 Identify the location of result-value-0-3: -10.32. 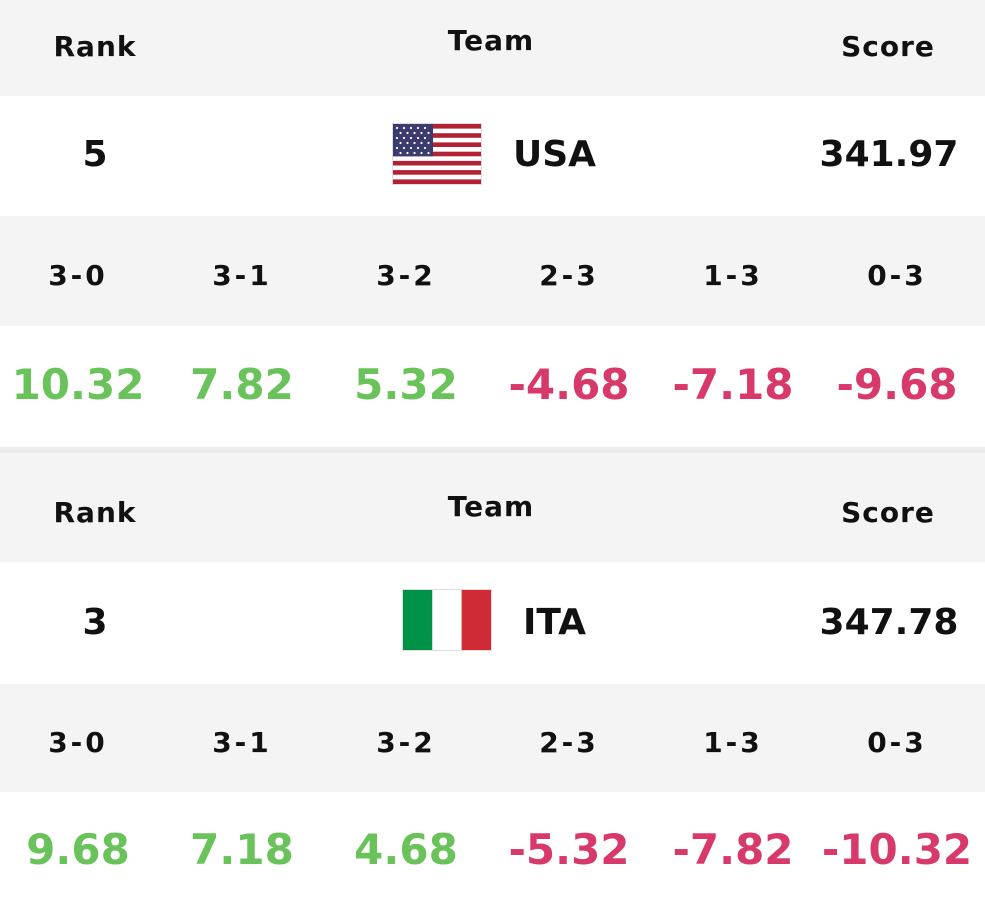
(897, 849).